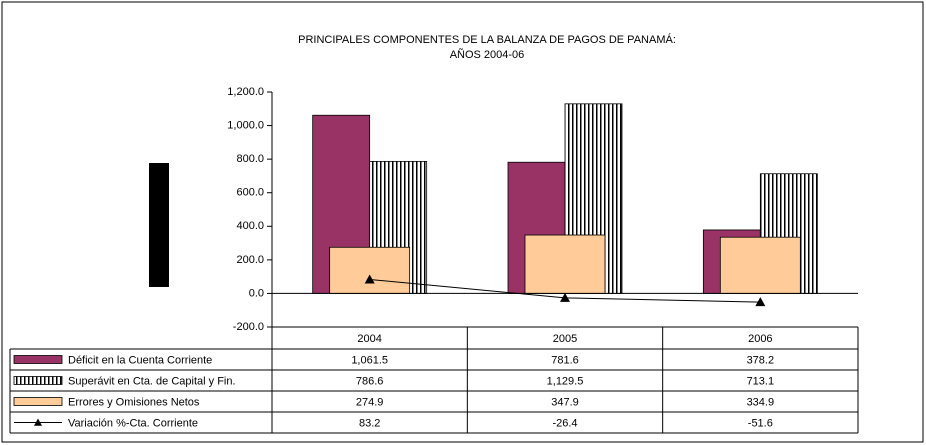 The height and width of the screenshot is (445, 926). Describe the element at coordinates (564, 423) in the screenshot. I see `table-value: -26.4` at that location.